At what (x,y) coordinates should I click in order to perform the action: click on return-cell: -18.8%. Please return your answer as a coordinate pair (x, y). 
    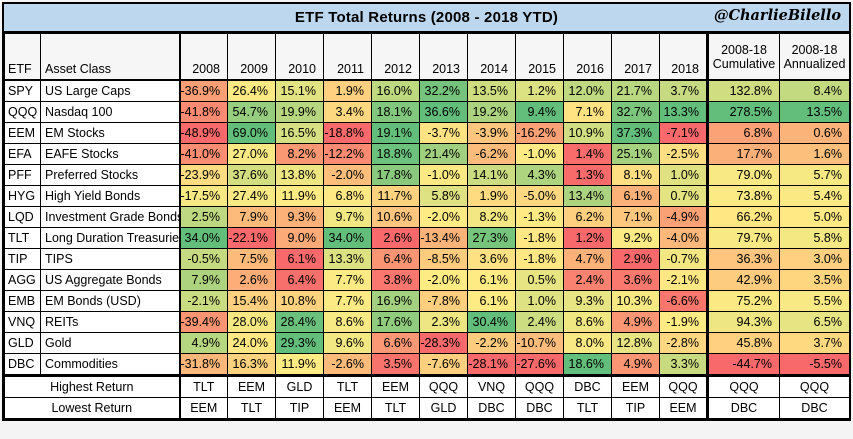
    Looking at the image, I should click on (347, 133).